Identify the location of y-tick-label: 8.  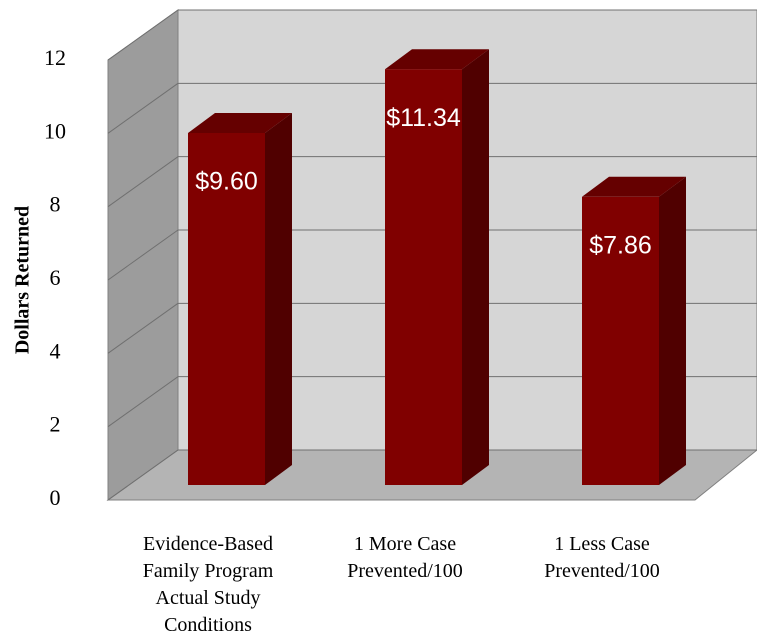
(55, 204).